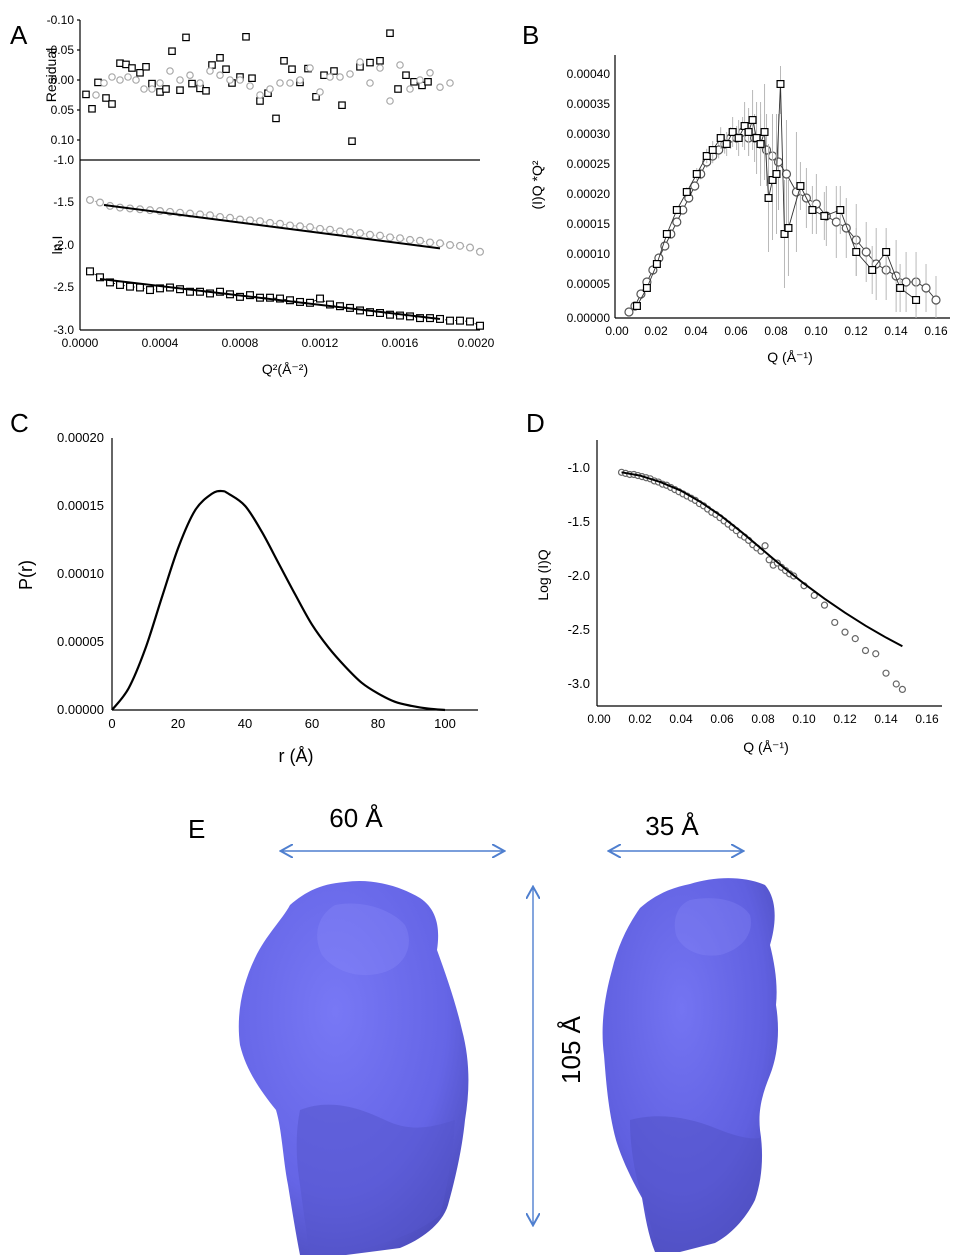 This screenshot has height=1255, width=958. I want to click on a-res-ytick: -0.10, so click(61, 20).